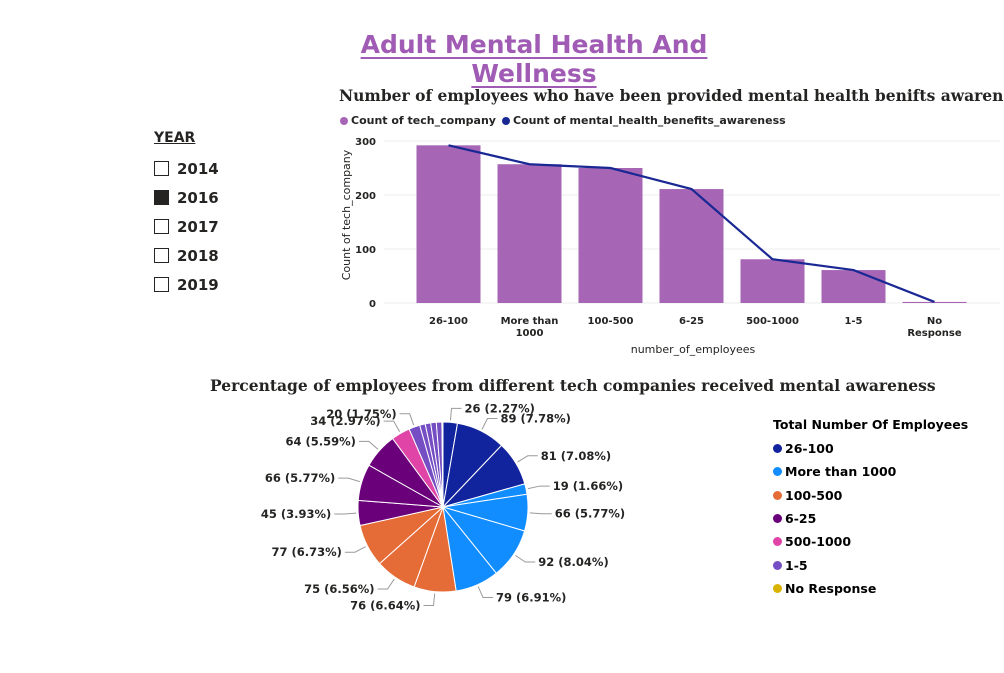  Describe the element at coordinates (796, 565) in the screenshot. I see `legend-label: 1-5` at that location.